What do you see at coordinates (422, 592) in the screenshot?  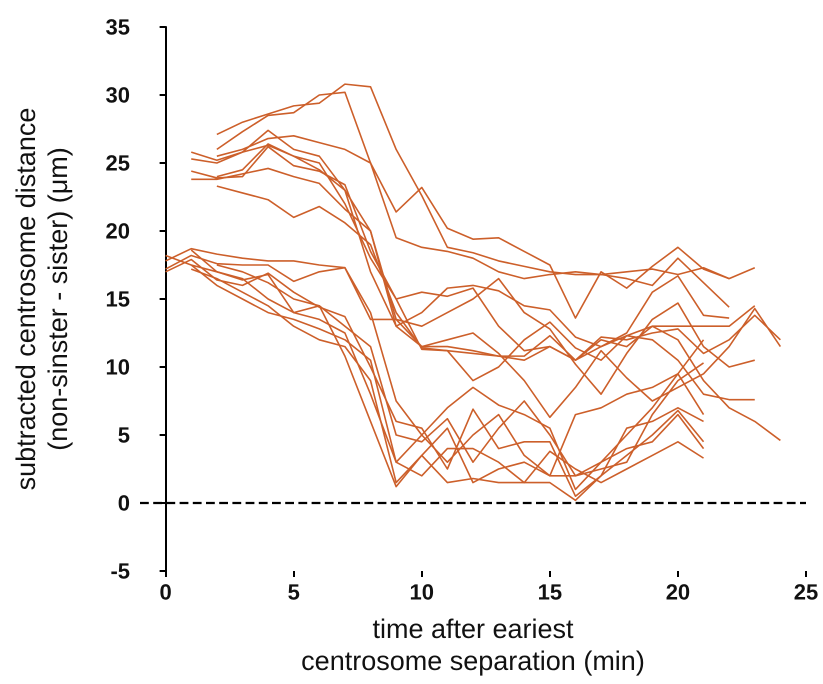 I see `x-tick-label: 10` at bounding box center [422, 592].